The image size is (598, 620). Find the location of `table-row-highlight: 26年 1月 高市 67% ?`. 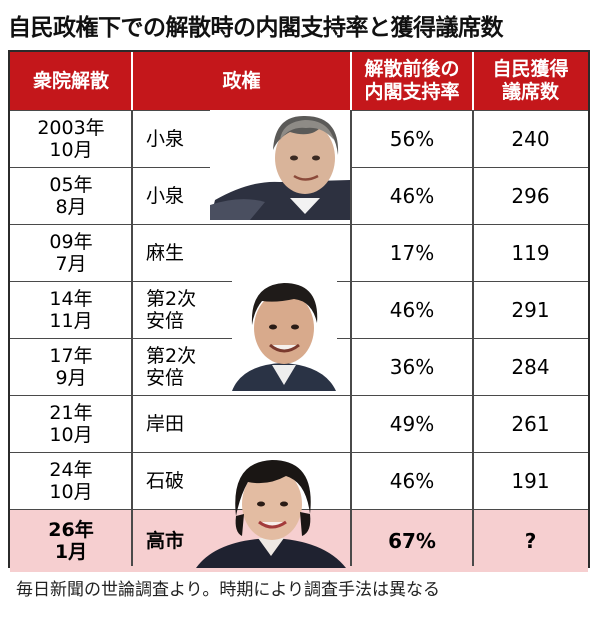

table-row-highlight: 26年 1月 高市 67% ? is located at coordinates (299, 540).